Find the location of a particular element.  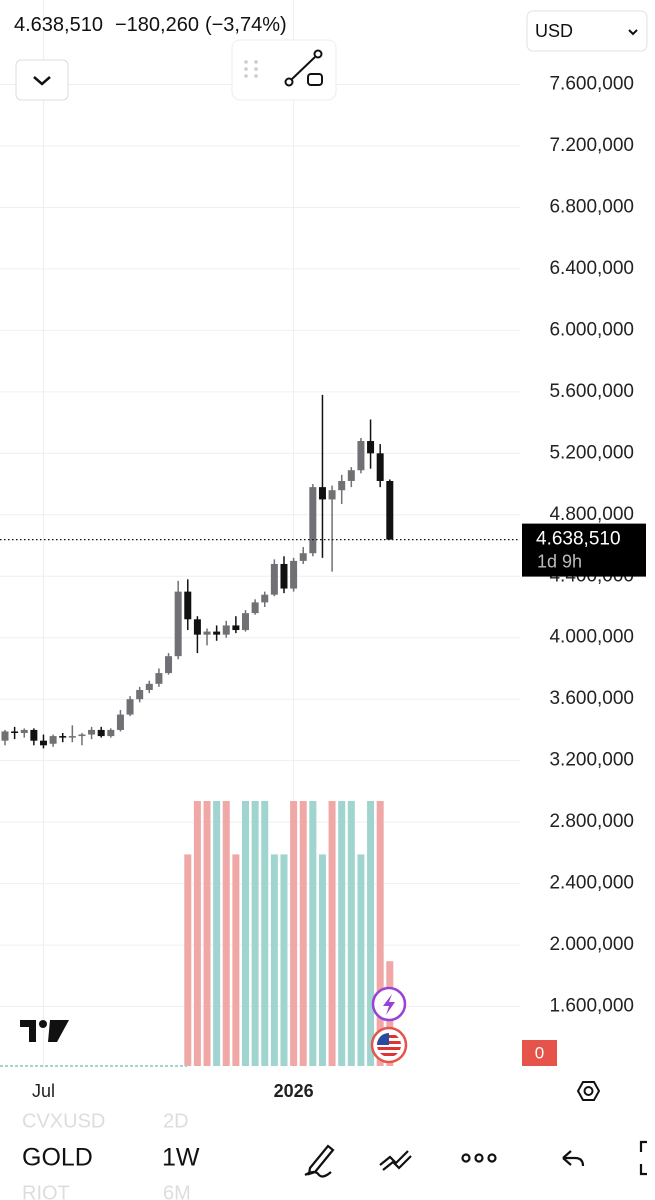

collapse-box is located at coordinates (42, 80).